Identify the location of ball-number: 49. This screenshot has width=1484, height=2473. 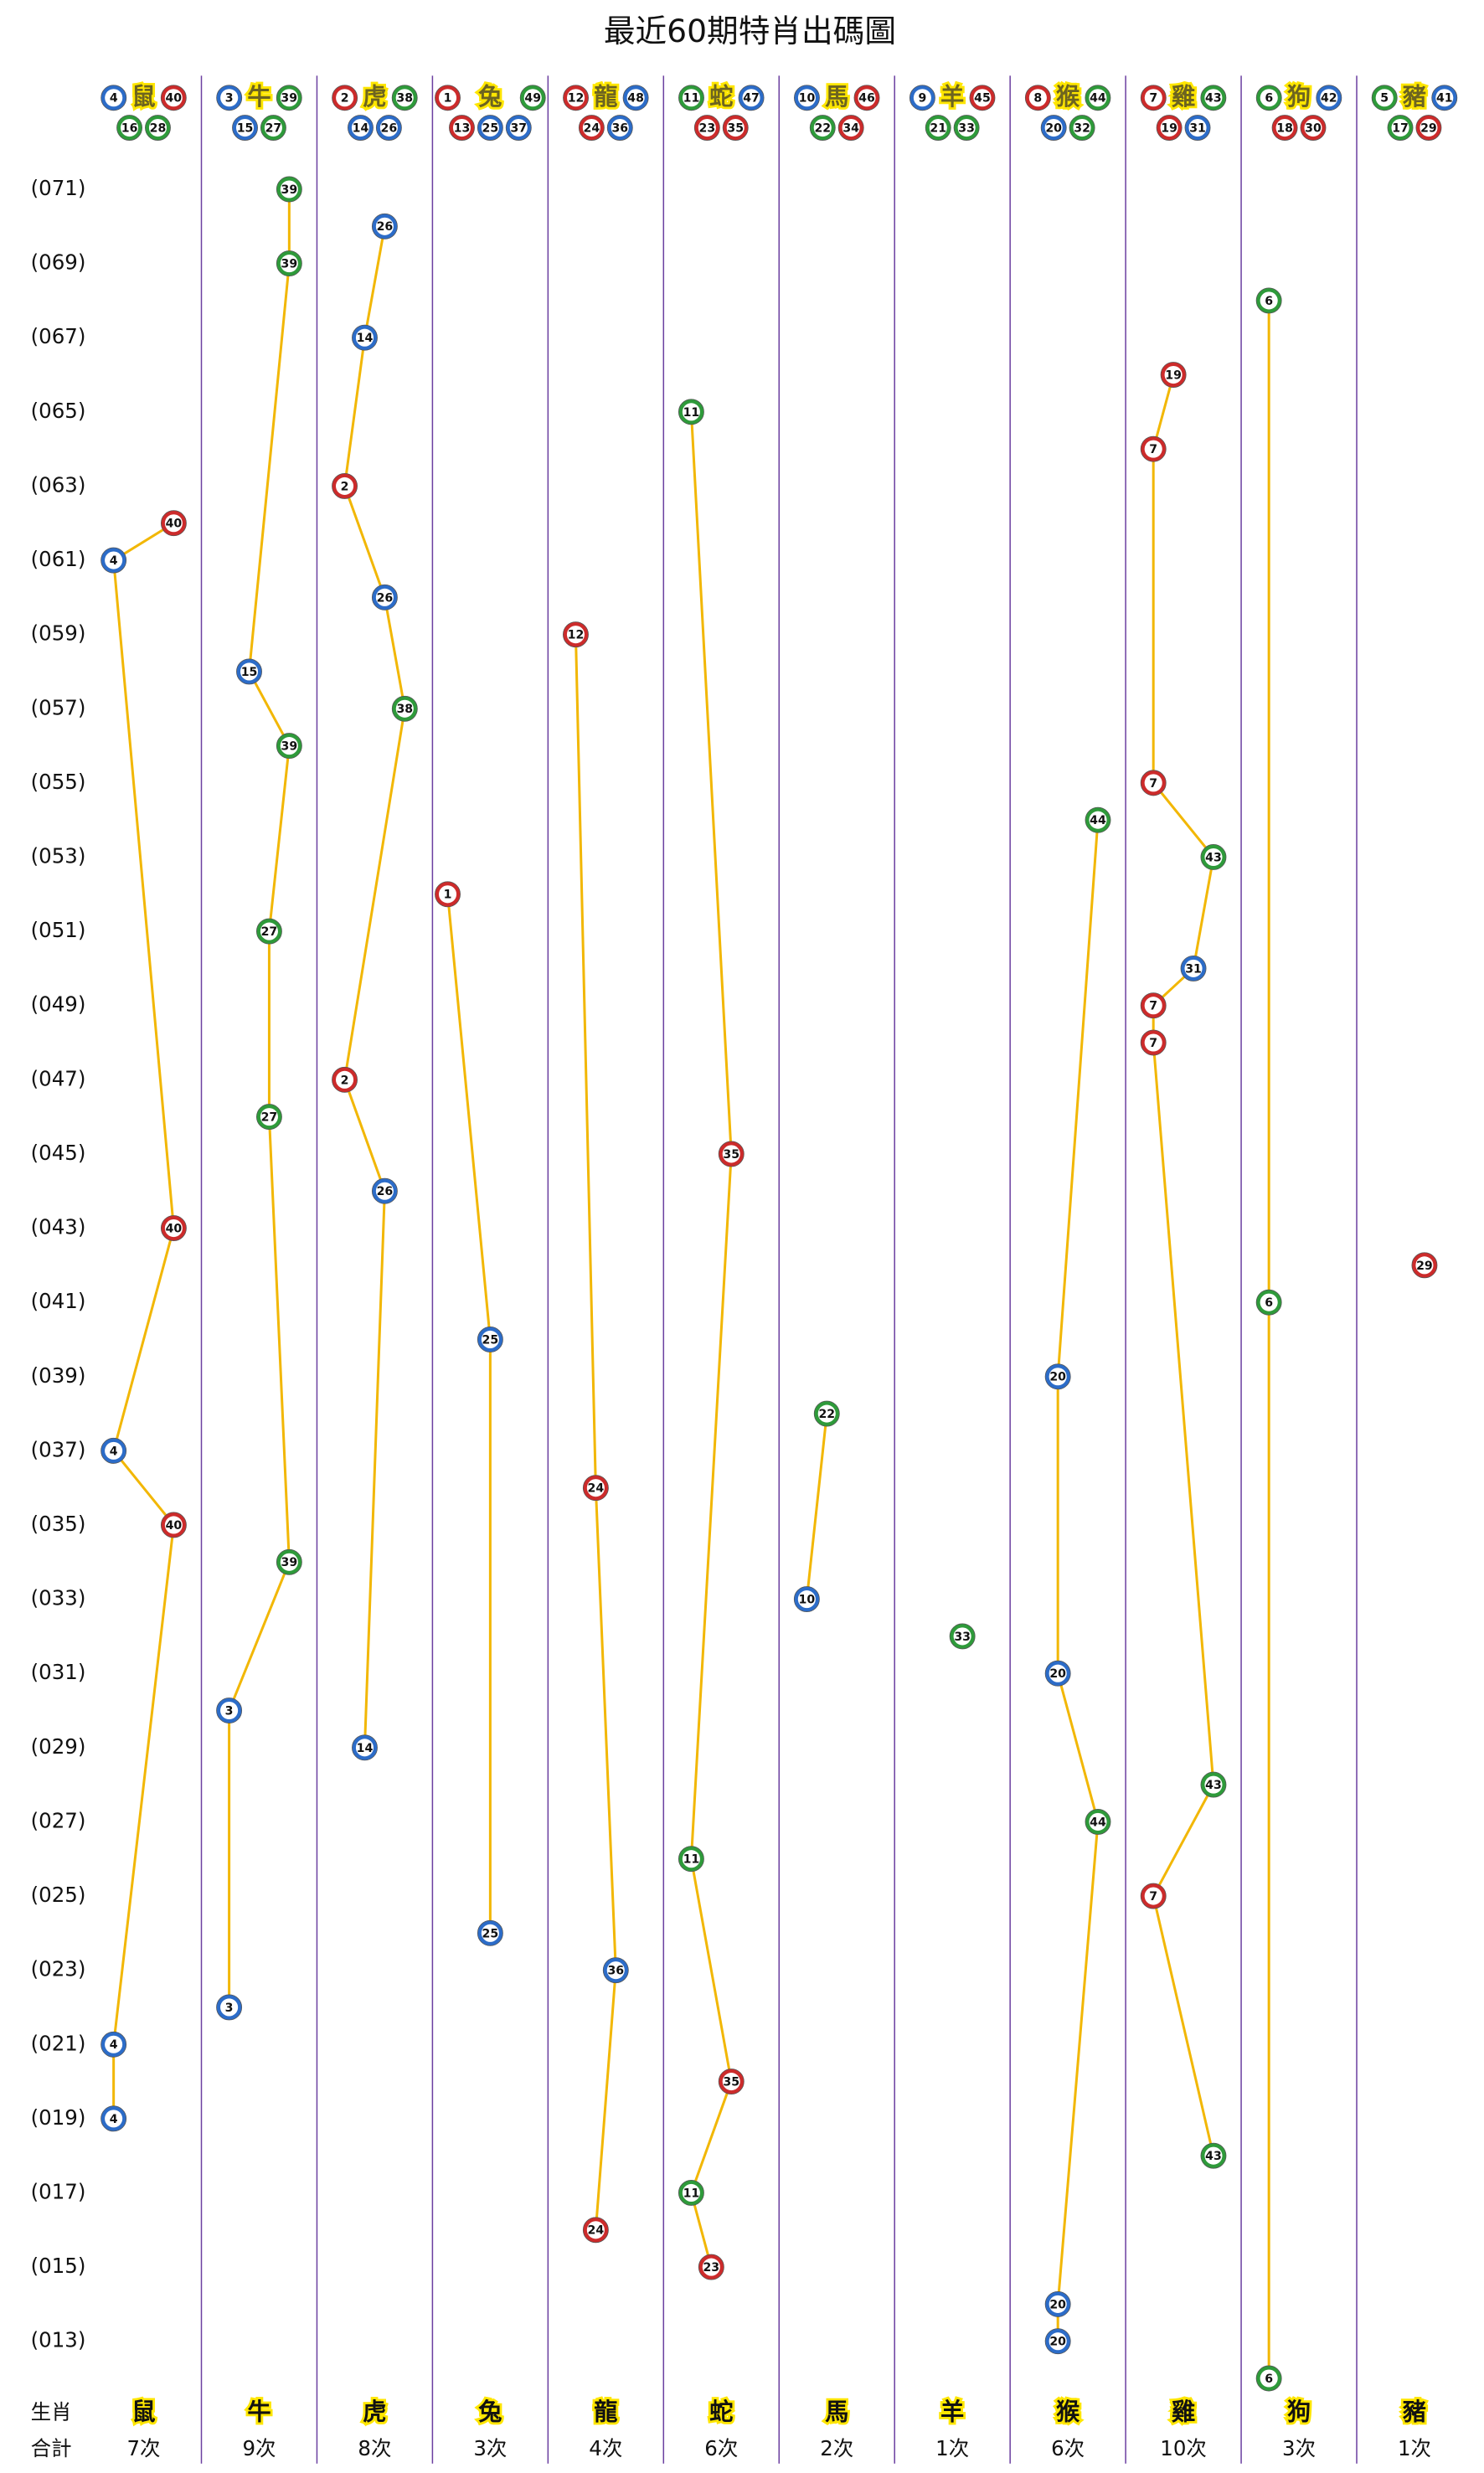
(532, 99).